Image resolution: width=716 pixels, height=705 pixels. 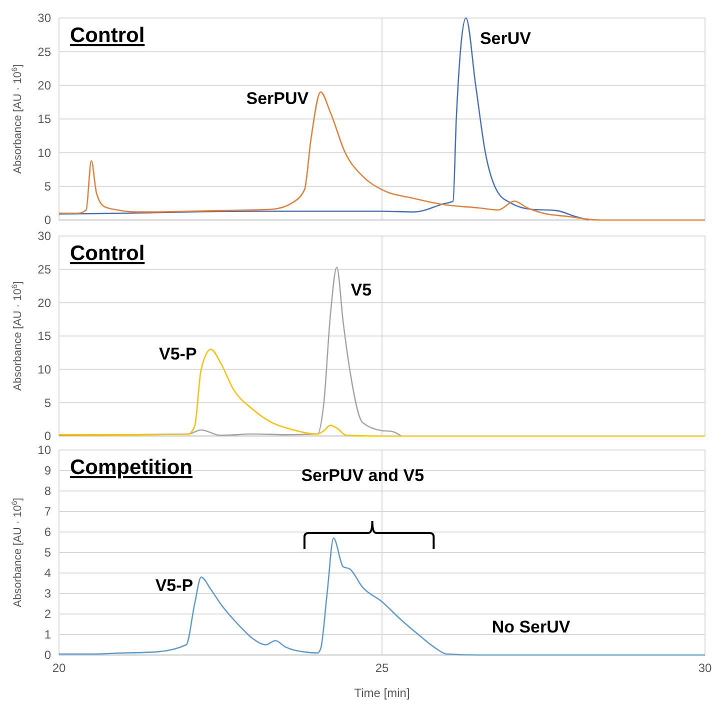 What do you see at coordinates (506, 38) in the screenshot?
I see `annotation: SerUV` at bounding box center [506, 38].